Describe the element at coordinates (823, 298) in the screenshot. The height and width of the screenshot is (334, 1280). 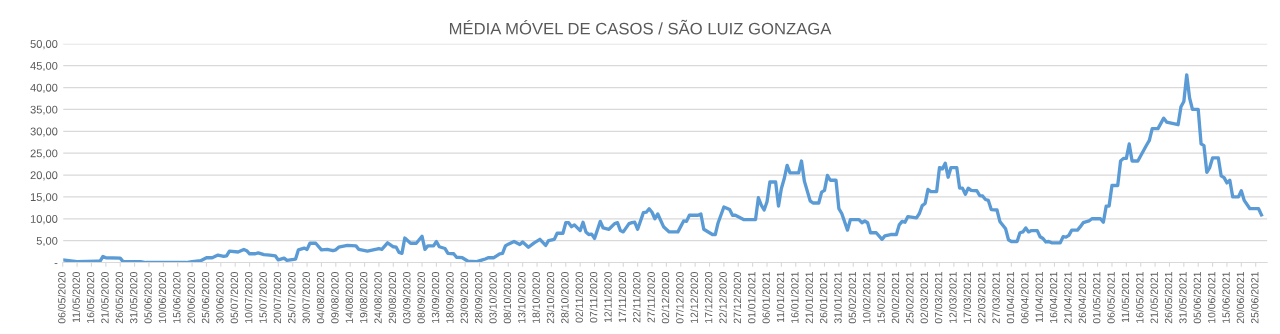
I see `x-tick-label: 26/01/2021` at that location.